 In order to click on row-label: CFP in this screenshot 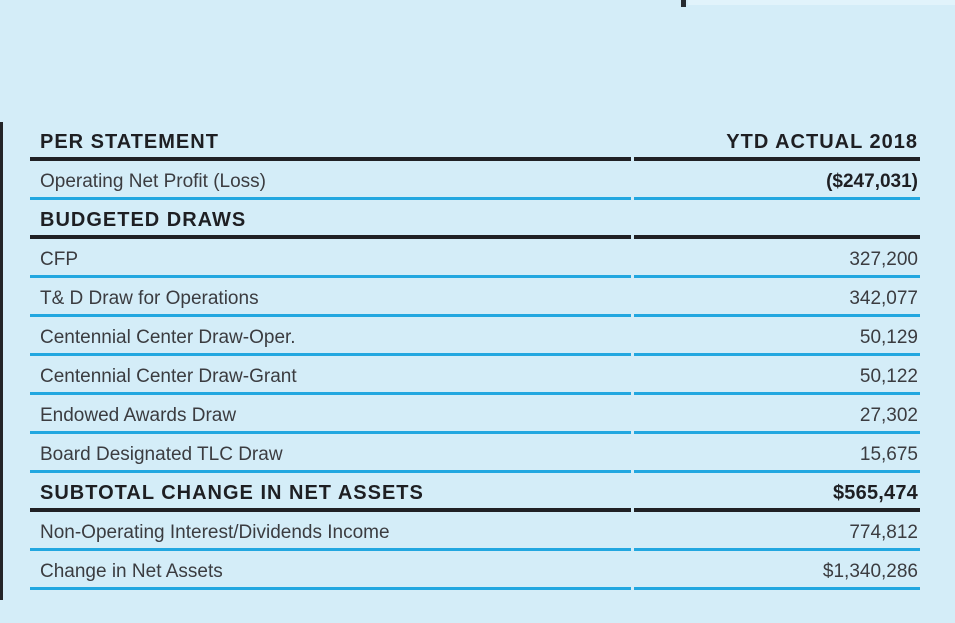, I will do `click(330, 258)`.